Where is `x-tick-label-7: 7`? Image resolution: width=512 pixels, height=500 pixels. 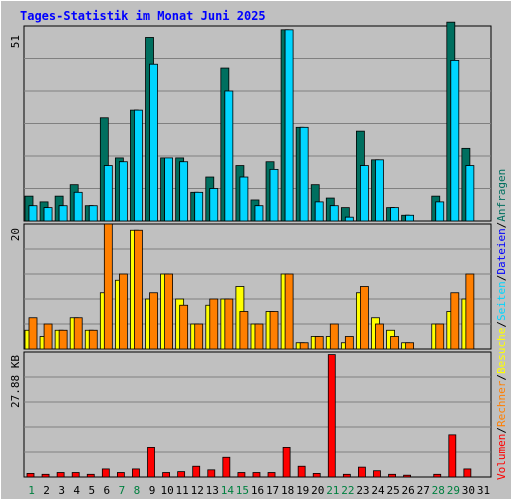 x-tick-label-7: 7 is located at coordinates (122, 490).